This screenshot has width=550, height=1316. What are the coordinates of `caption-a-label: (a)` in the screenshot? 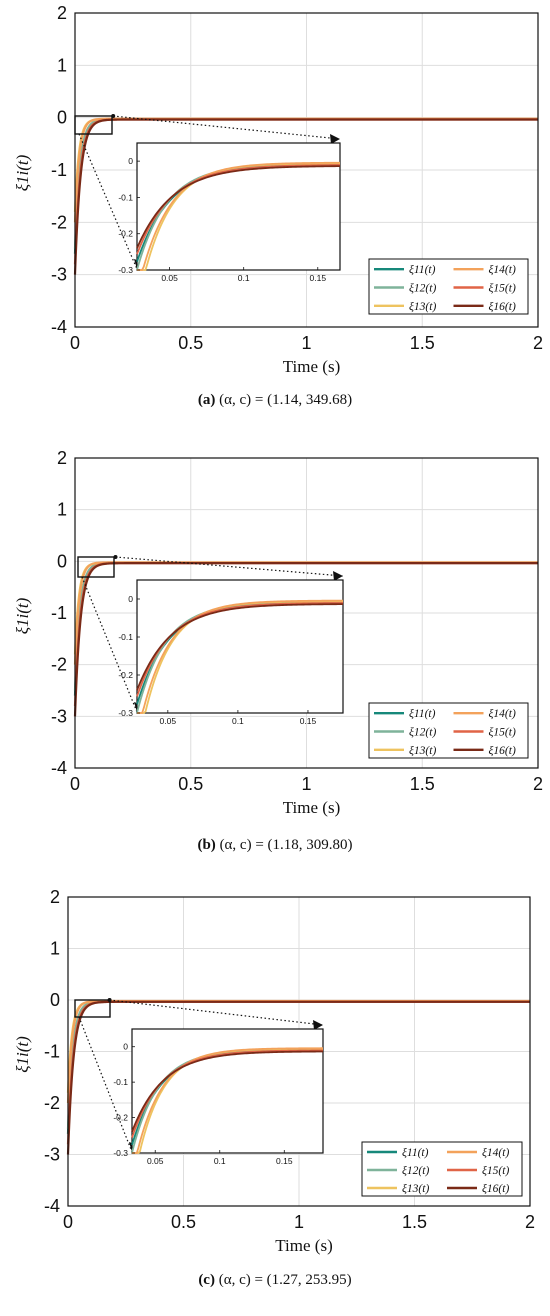 It's located at (206, 400).